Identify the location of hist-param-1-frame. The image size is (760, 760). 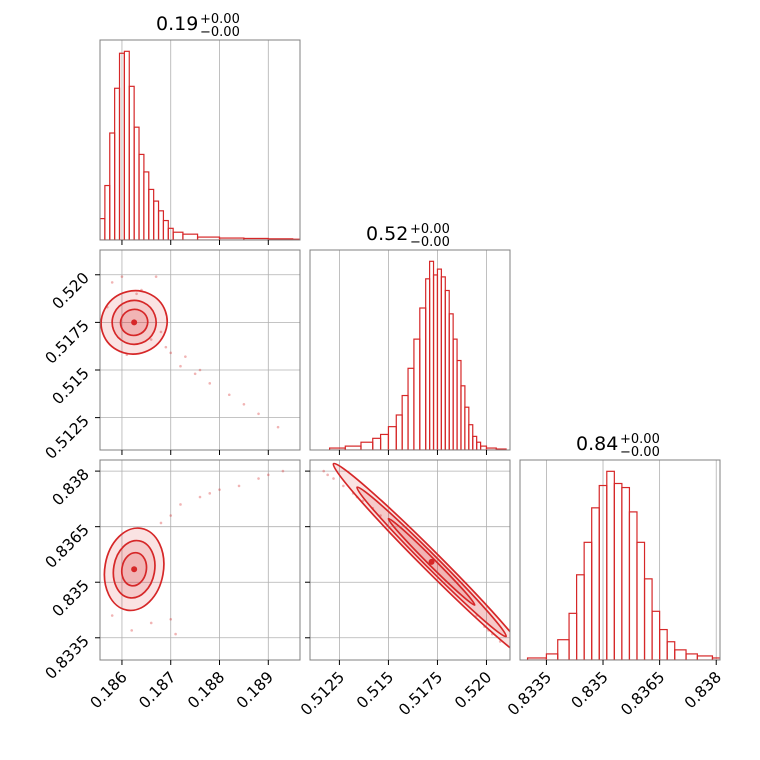
(200, 140).